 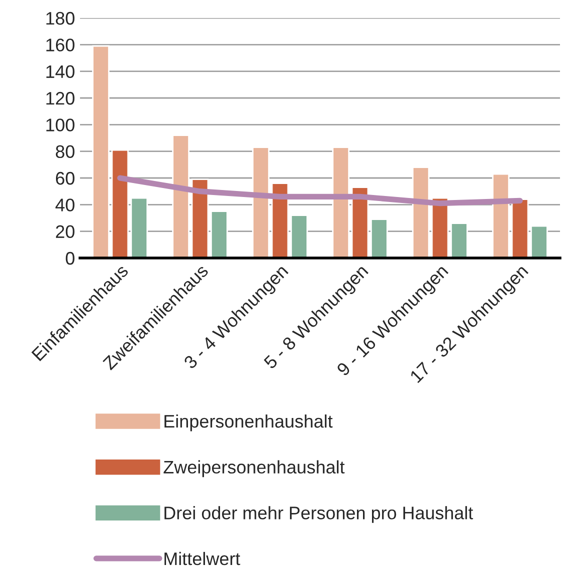 I want to click on y-tick-label: 40, so click(x=64, y=205).